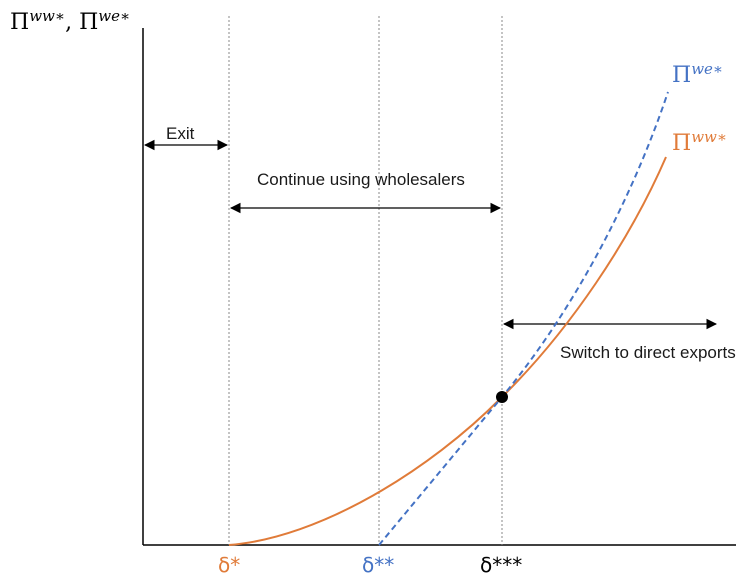  What do you see at coordinates (502, 397) in the screenshot?
I see `intersection-point` at bounding box center [502, 397].